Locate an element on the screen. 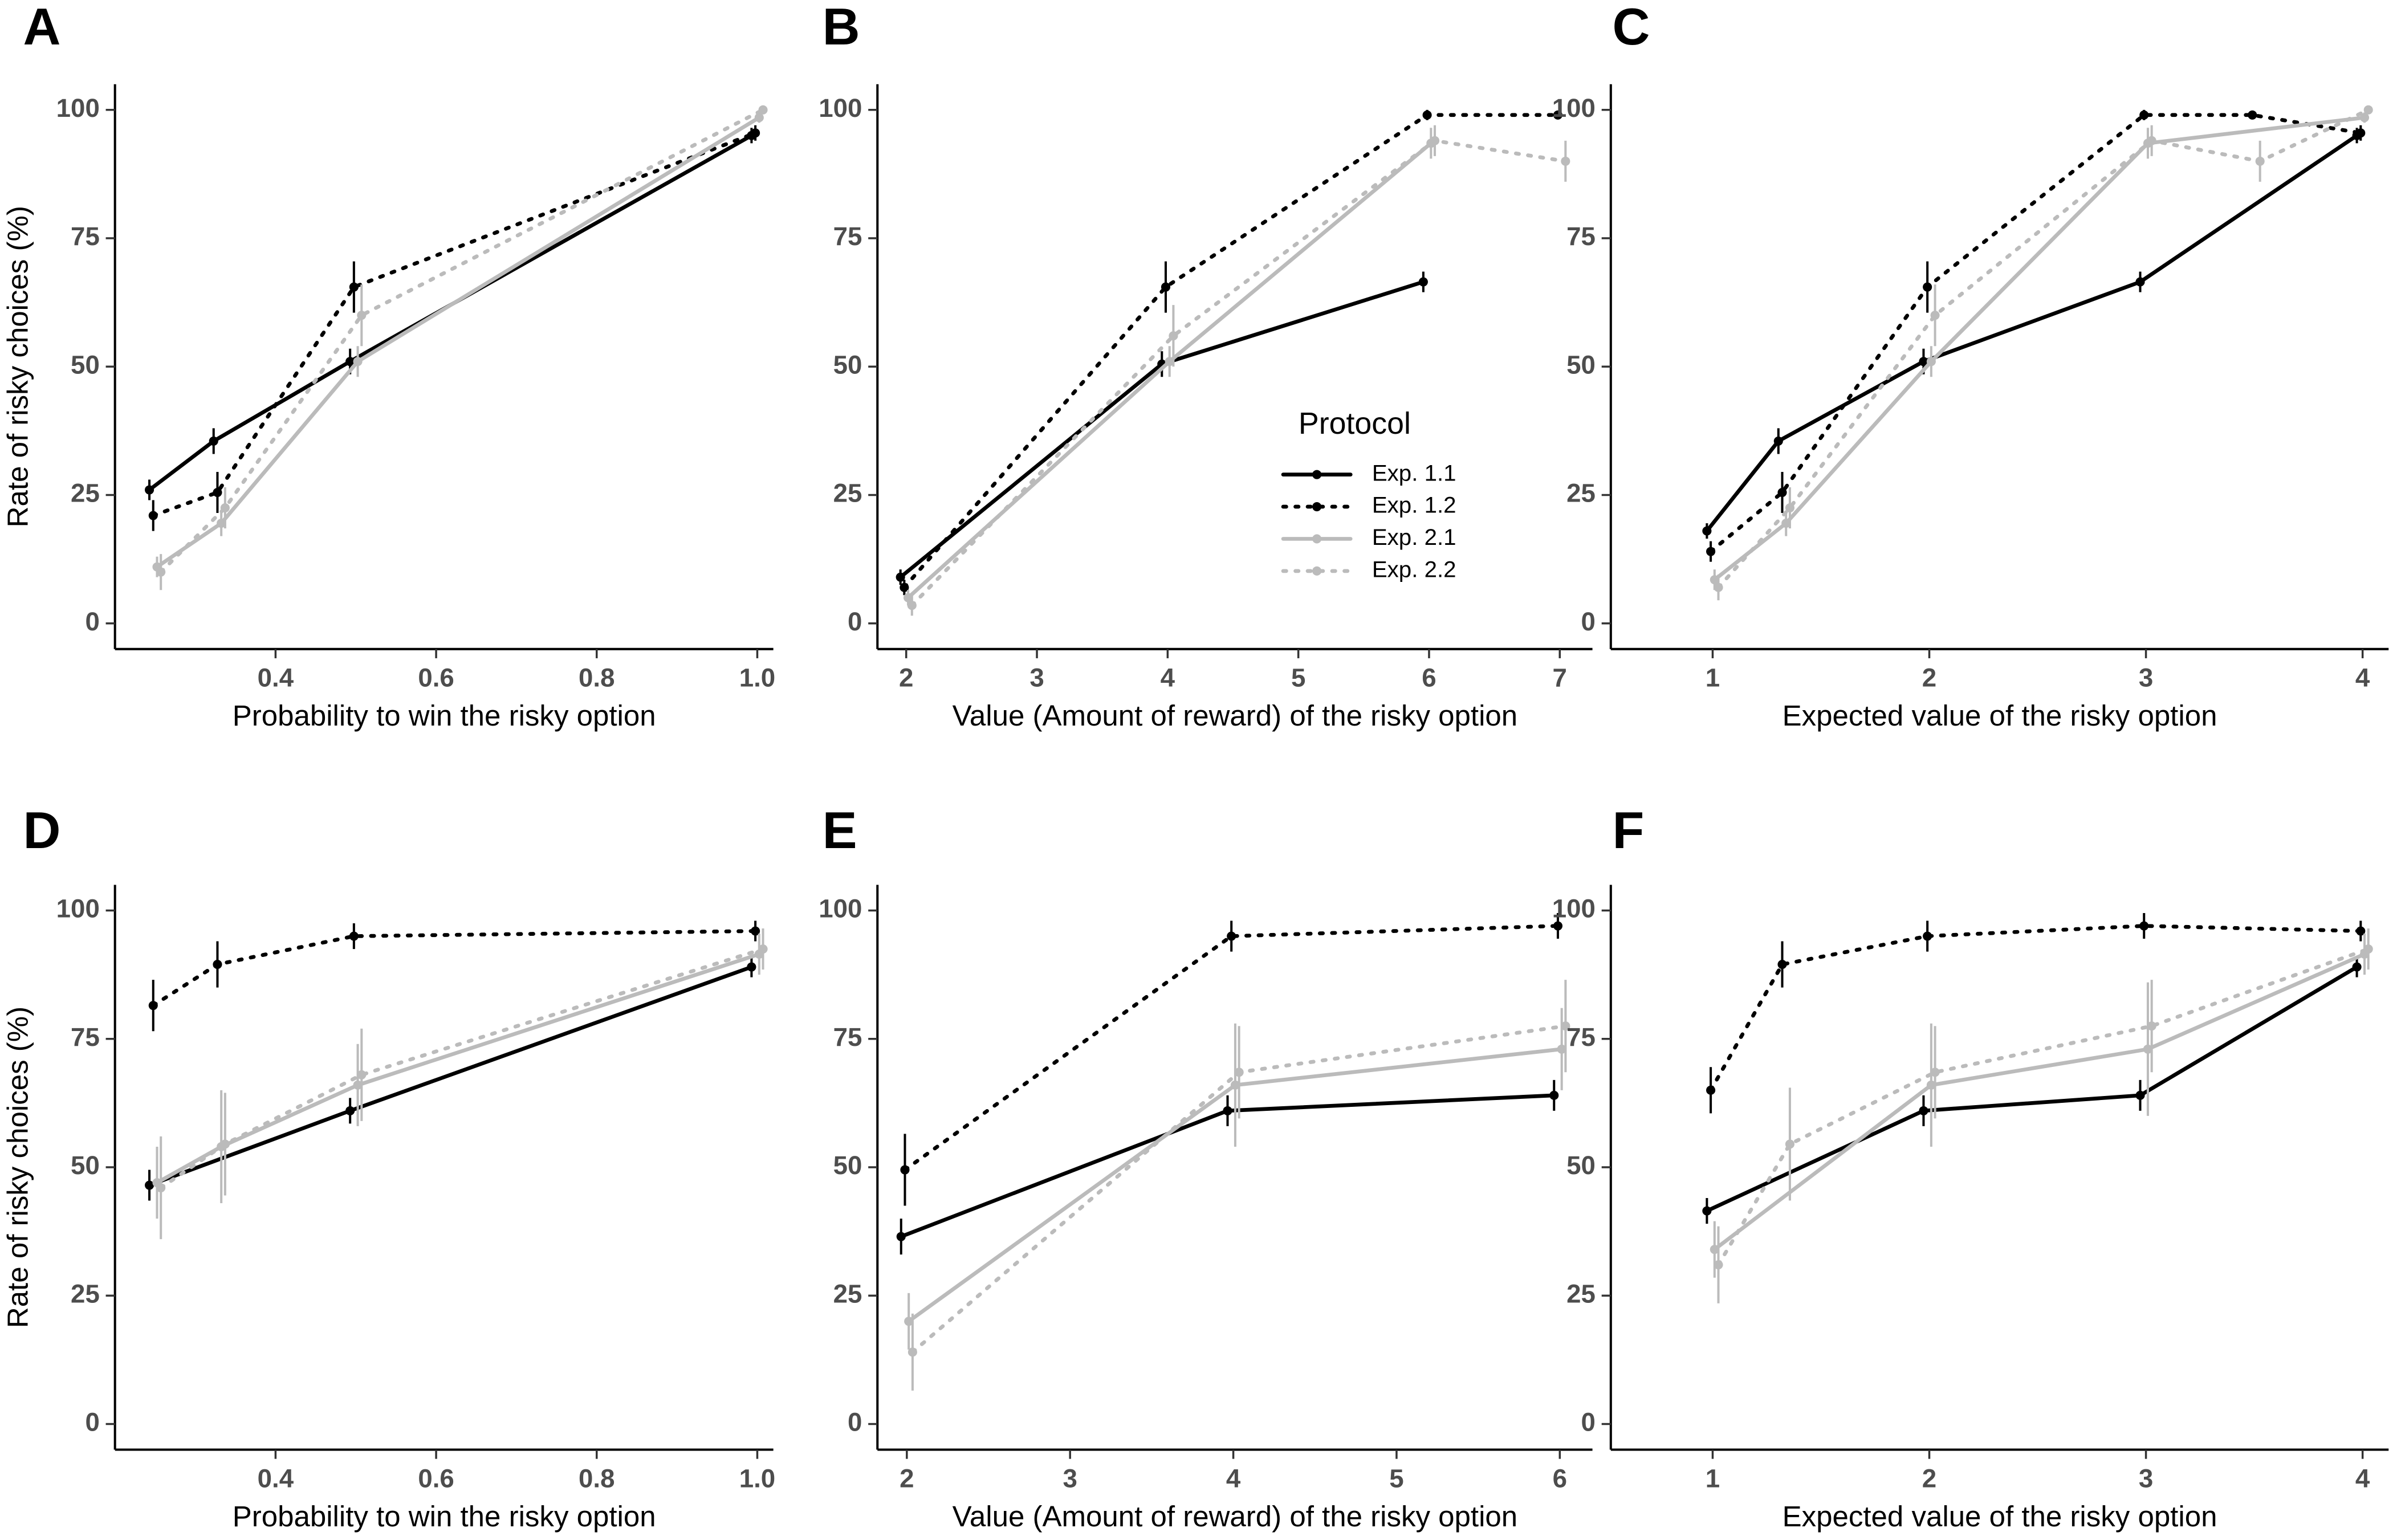 This screenshot has height=1540, width=2401. legend-label: Exp. 2.2 is located at coordinates (1414, 569).